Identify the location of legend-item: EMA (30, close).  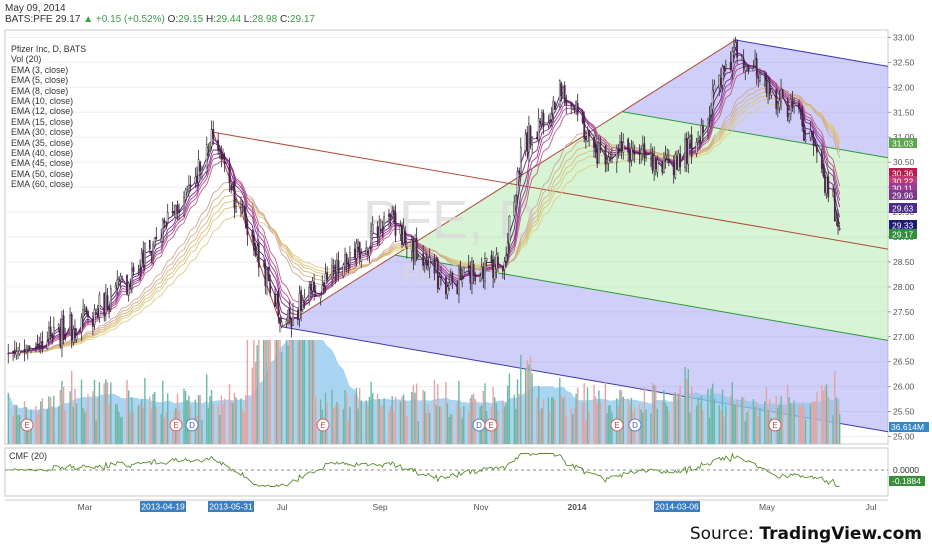
(42, 132).